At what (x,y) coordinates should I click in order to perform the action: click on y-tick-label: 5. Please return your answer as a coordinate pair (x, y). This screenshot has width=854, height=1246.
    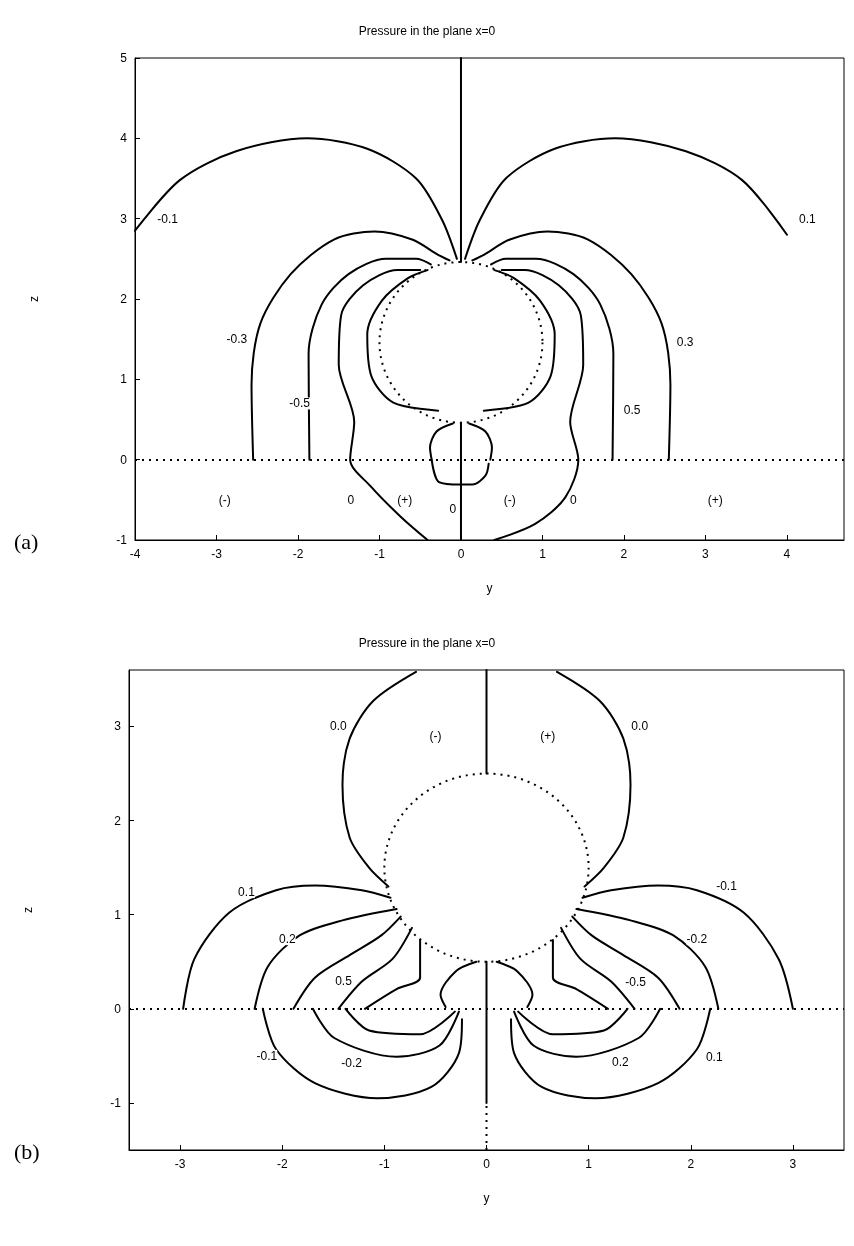
    Looking at the image, I should click on (124, 58).